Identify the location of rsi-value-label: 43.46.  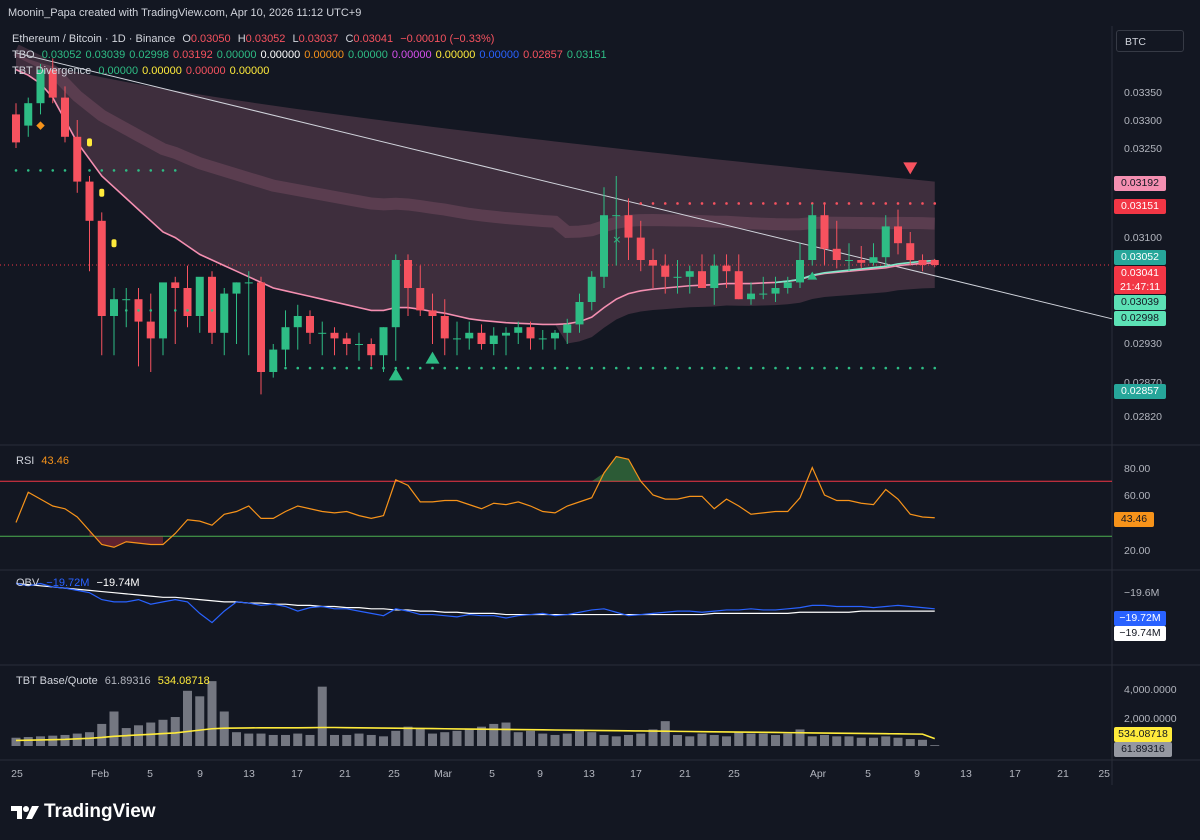
(1134, 519).